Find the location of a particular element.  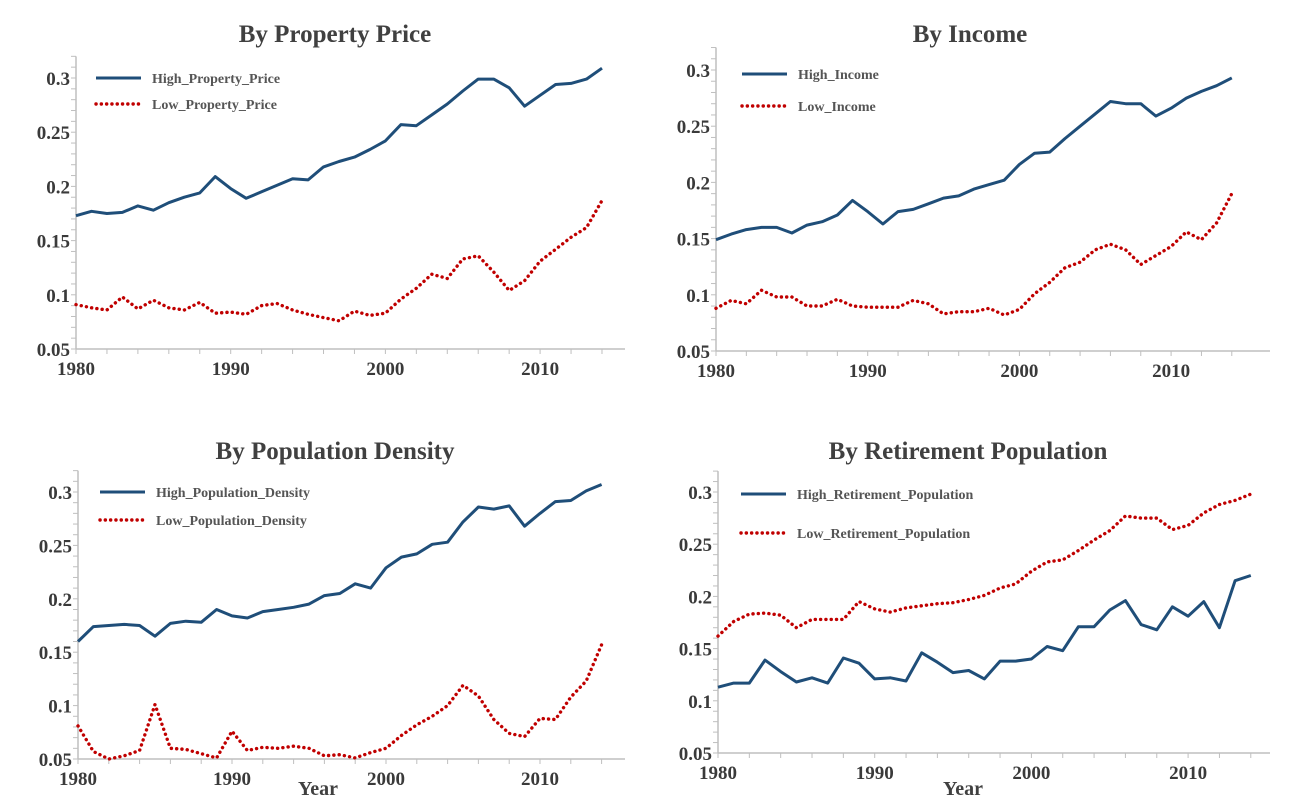

legend-label: High_Income is located at coordinates (838, 75).